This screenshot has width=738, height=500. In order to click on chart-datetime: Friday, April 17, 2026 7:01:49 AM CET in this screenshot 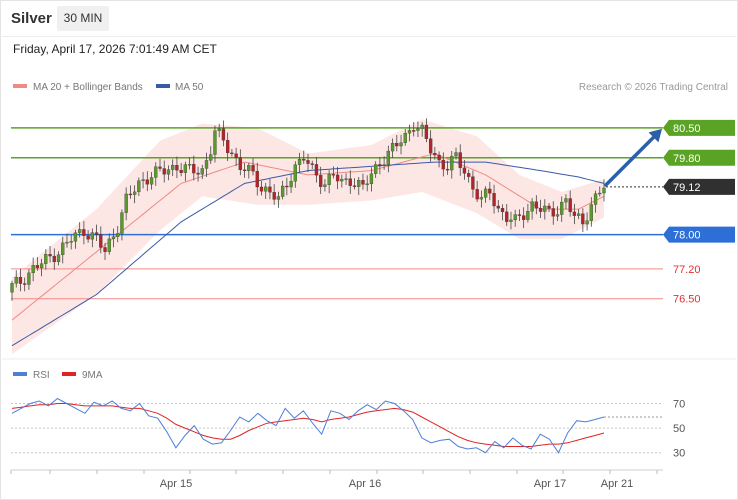, I will do `click(115, 49)`.